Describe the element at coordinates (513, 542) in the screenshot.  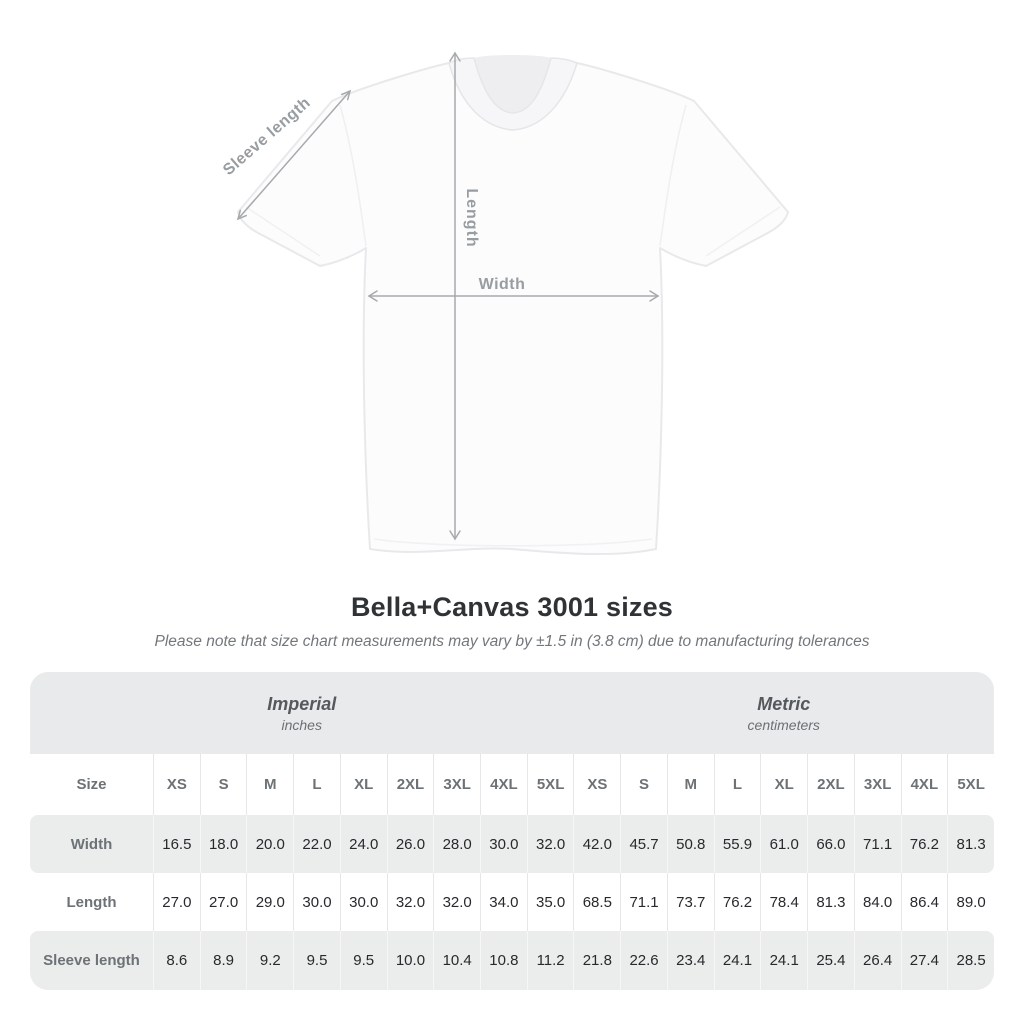
I see `hem-stitch` at that location.